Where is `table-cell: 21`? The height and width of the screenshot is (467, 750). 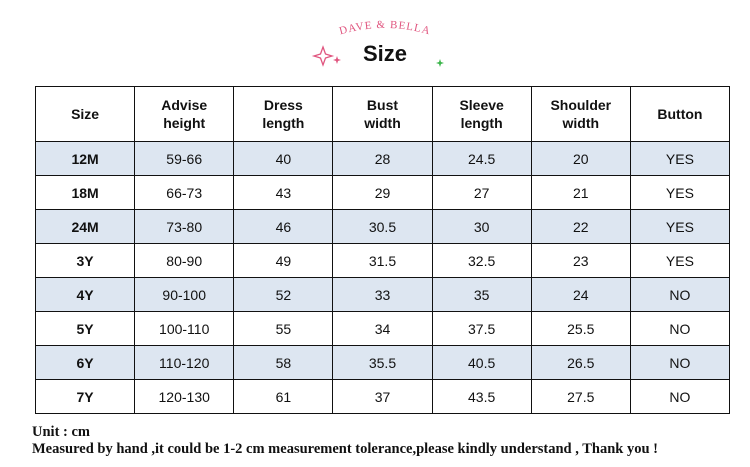
table-cell: 21 is located at coordinates (580, 192).